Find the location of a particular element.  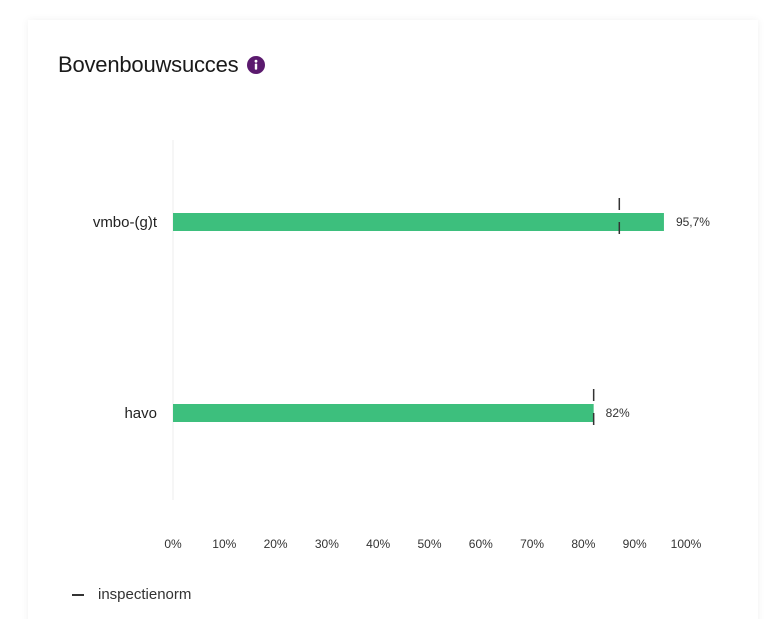

legend-label: inspectienorm is located at coordinates (145, 594).